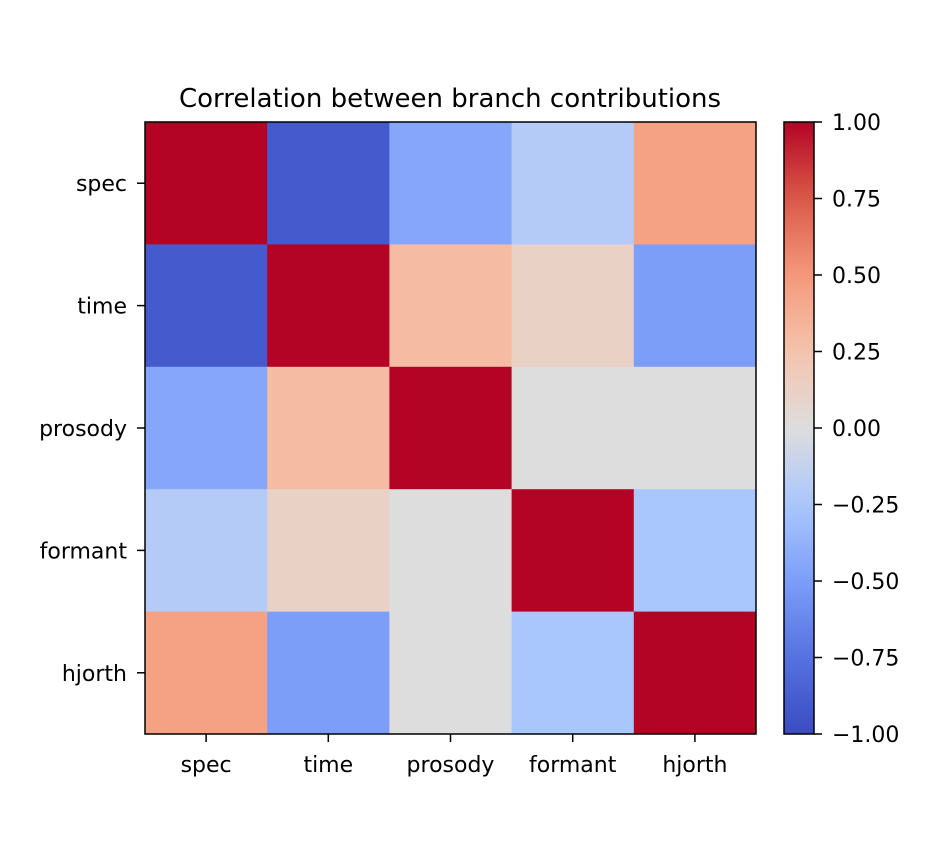  I want to click on colorbar-tick-label: −0.75, so click(865, 659).